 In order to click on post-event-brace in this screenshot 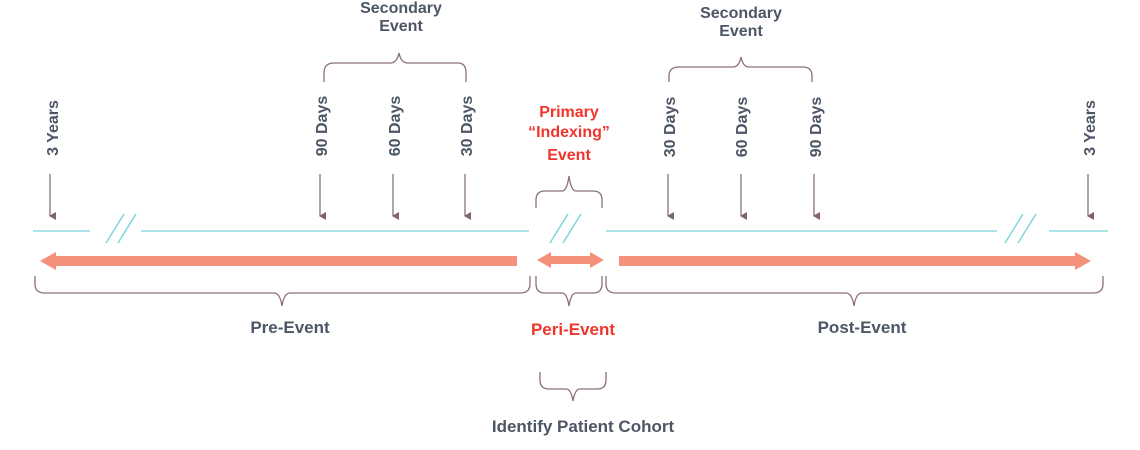, I will do `click(854, 291)`.